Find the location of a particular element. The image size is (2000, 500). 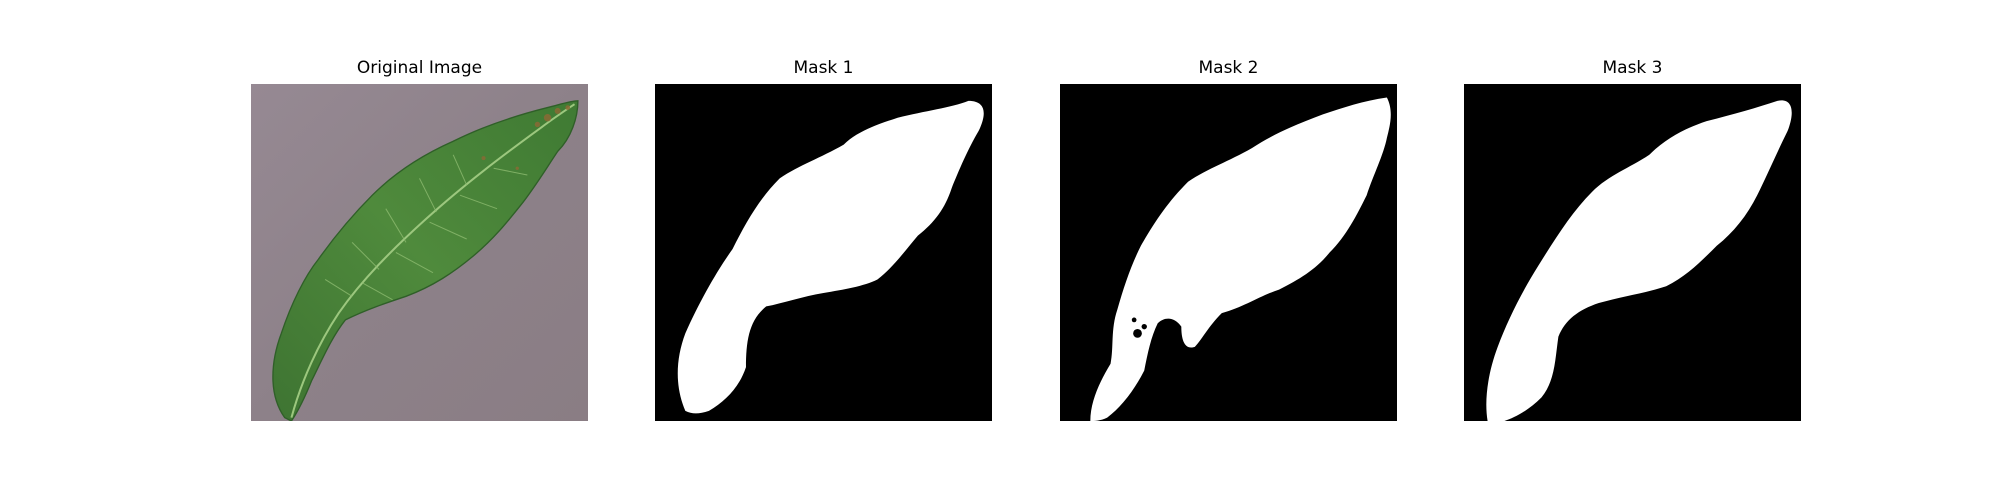

leaf-shape is located at coordinates (425, 260).